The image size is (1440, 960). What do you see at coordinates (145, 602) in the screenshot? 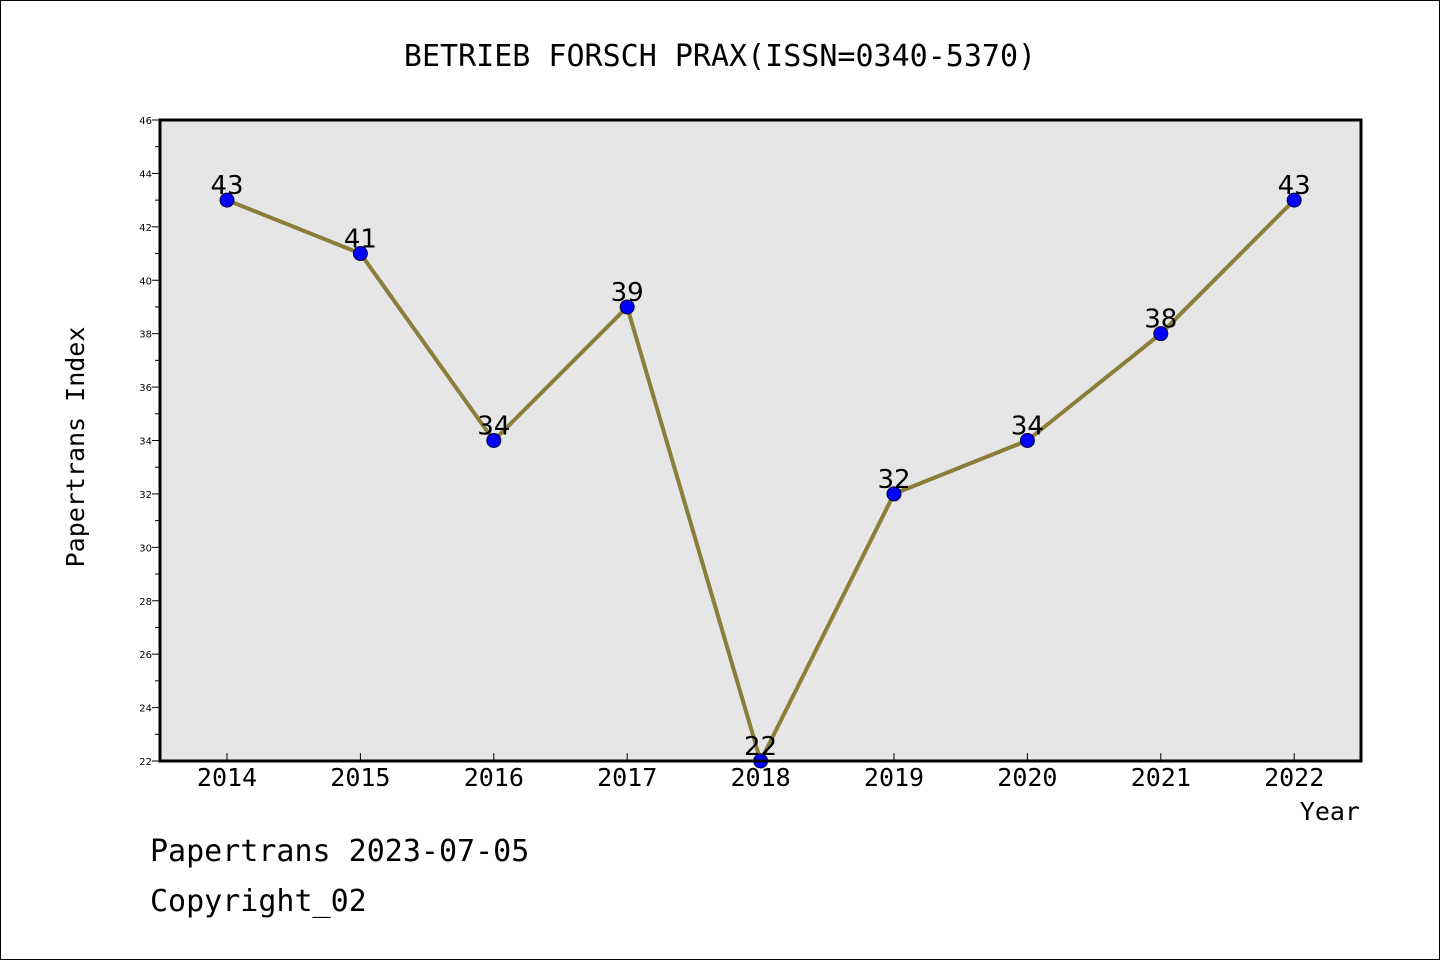
I see `y-tick-label: 28` at bounding box center [145, 602].